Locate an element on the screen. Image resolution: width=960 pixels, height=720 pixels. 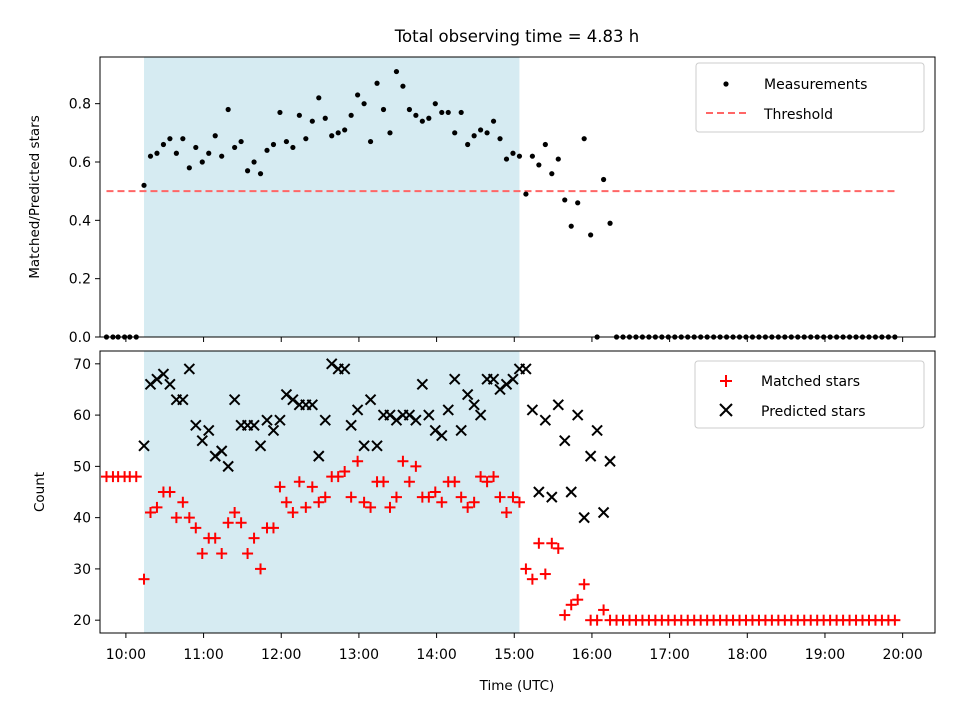
bottom-legend: Matched stars Predicted stars is located at coordinates (809, 394).